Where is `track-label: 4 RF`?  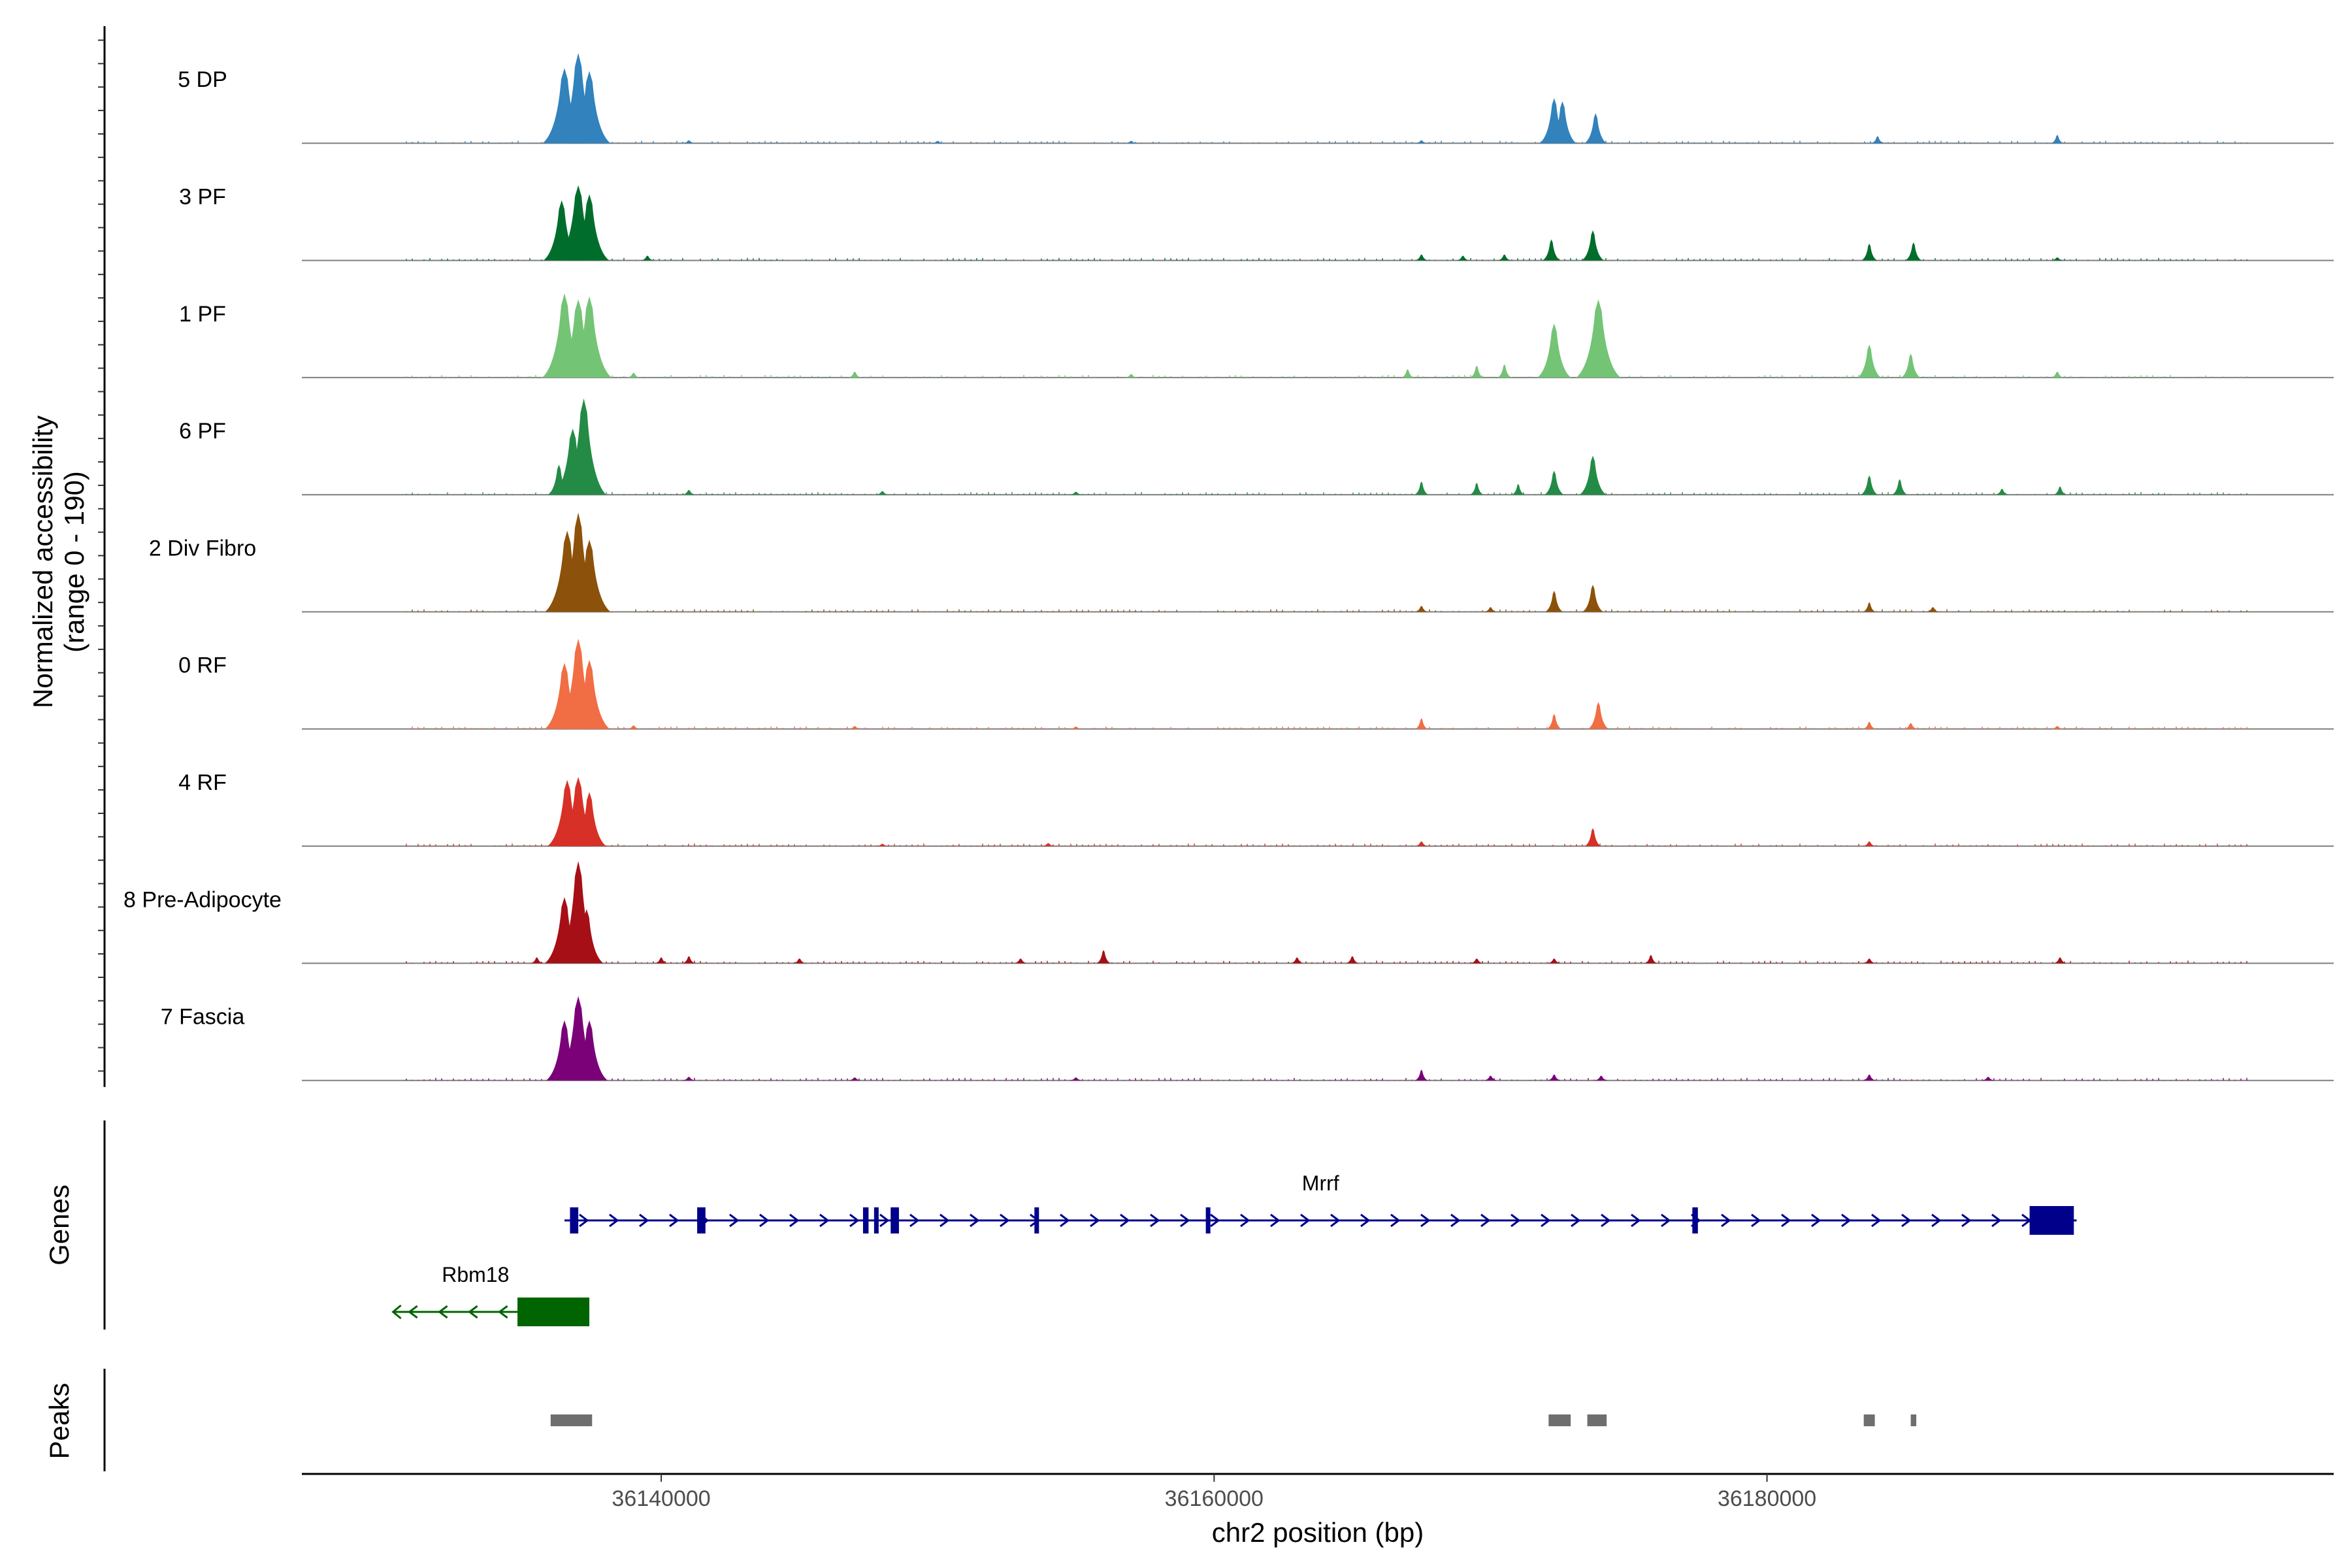
track-label: 4 RF is located at coordinates (202, 782).